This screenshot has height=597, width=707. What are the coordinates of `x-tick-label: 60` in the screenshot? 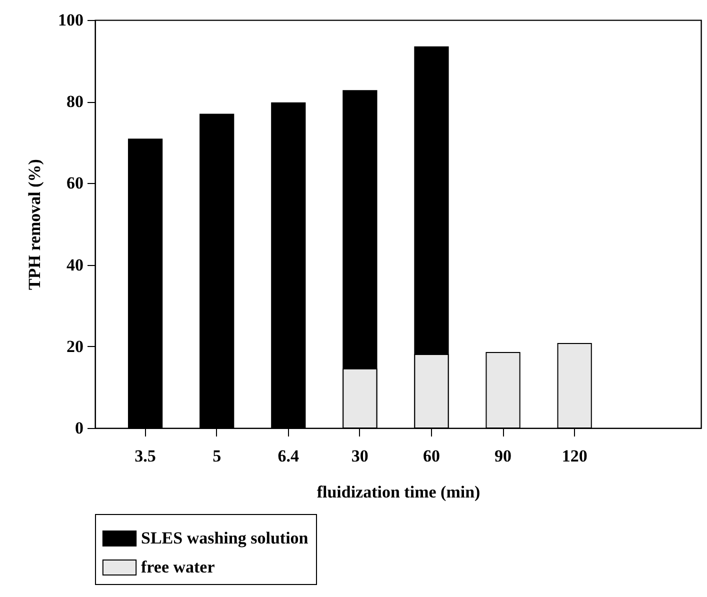 It's located at (431, 456).